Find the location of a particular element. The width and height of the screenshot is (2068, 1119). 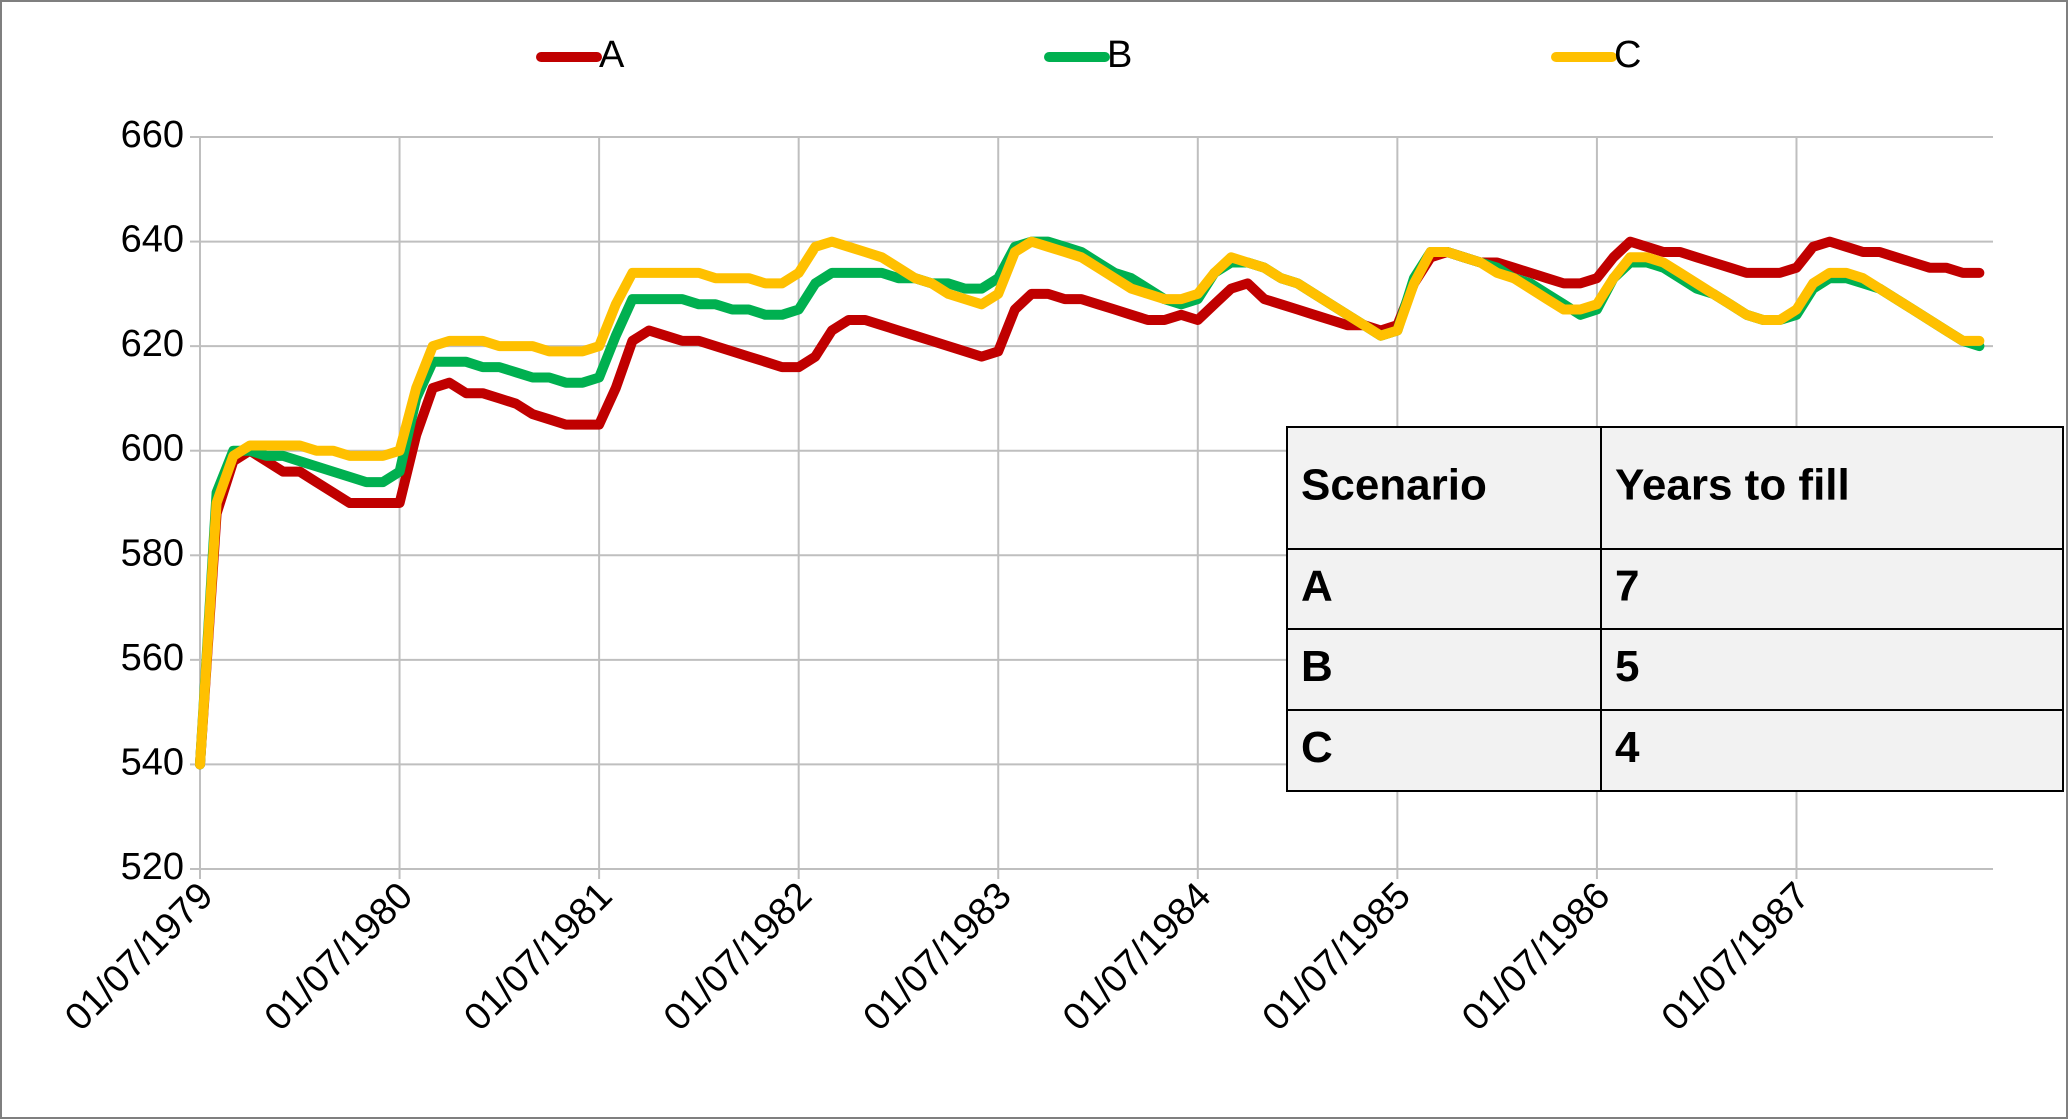

table-header: Years to fill is located at coordinates (1732, 485).